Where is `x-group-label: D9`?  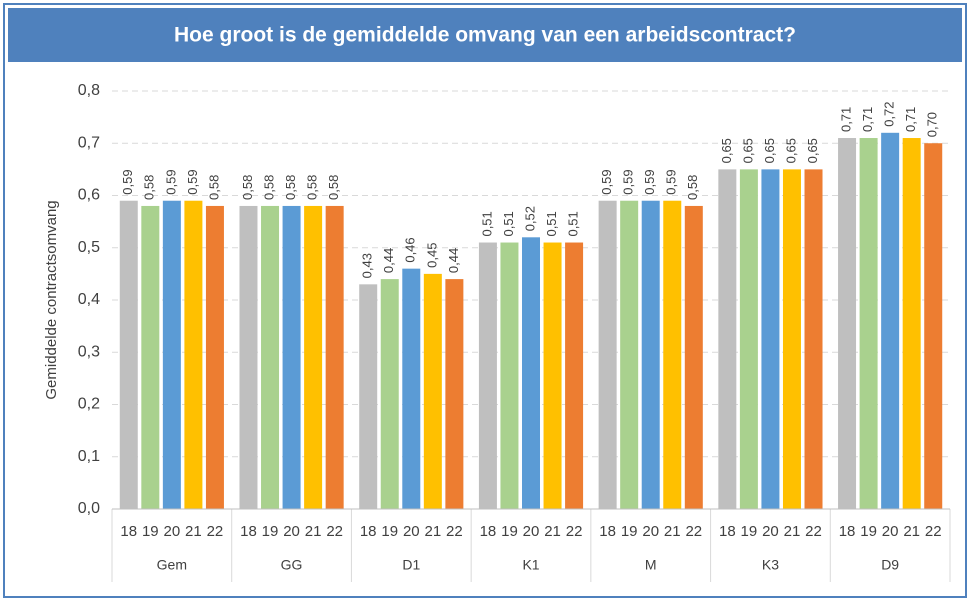
x-group-label: D9 is located at coordinates (890, 565).